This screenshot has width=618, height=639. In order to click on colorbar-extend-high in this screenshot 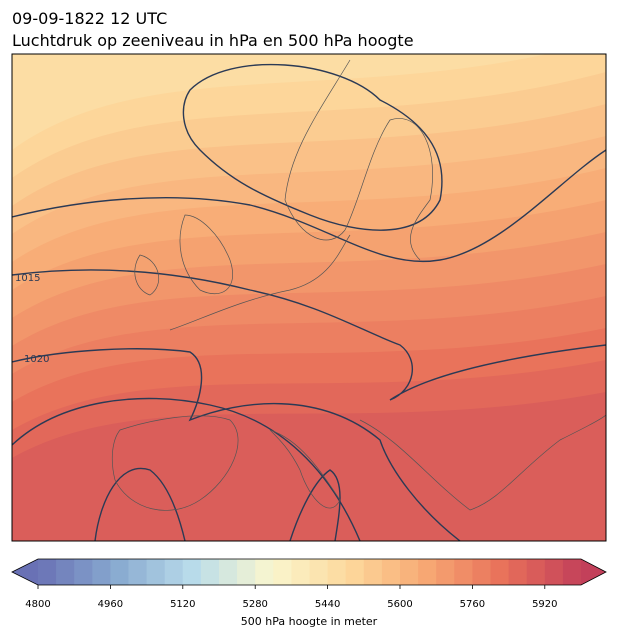, I will do `click(593, 572)`.